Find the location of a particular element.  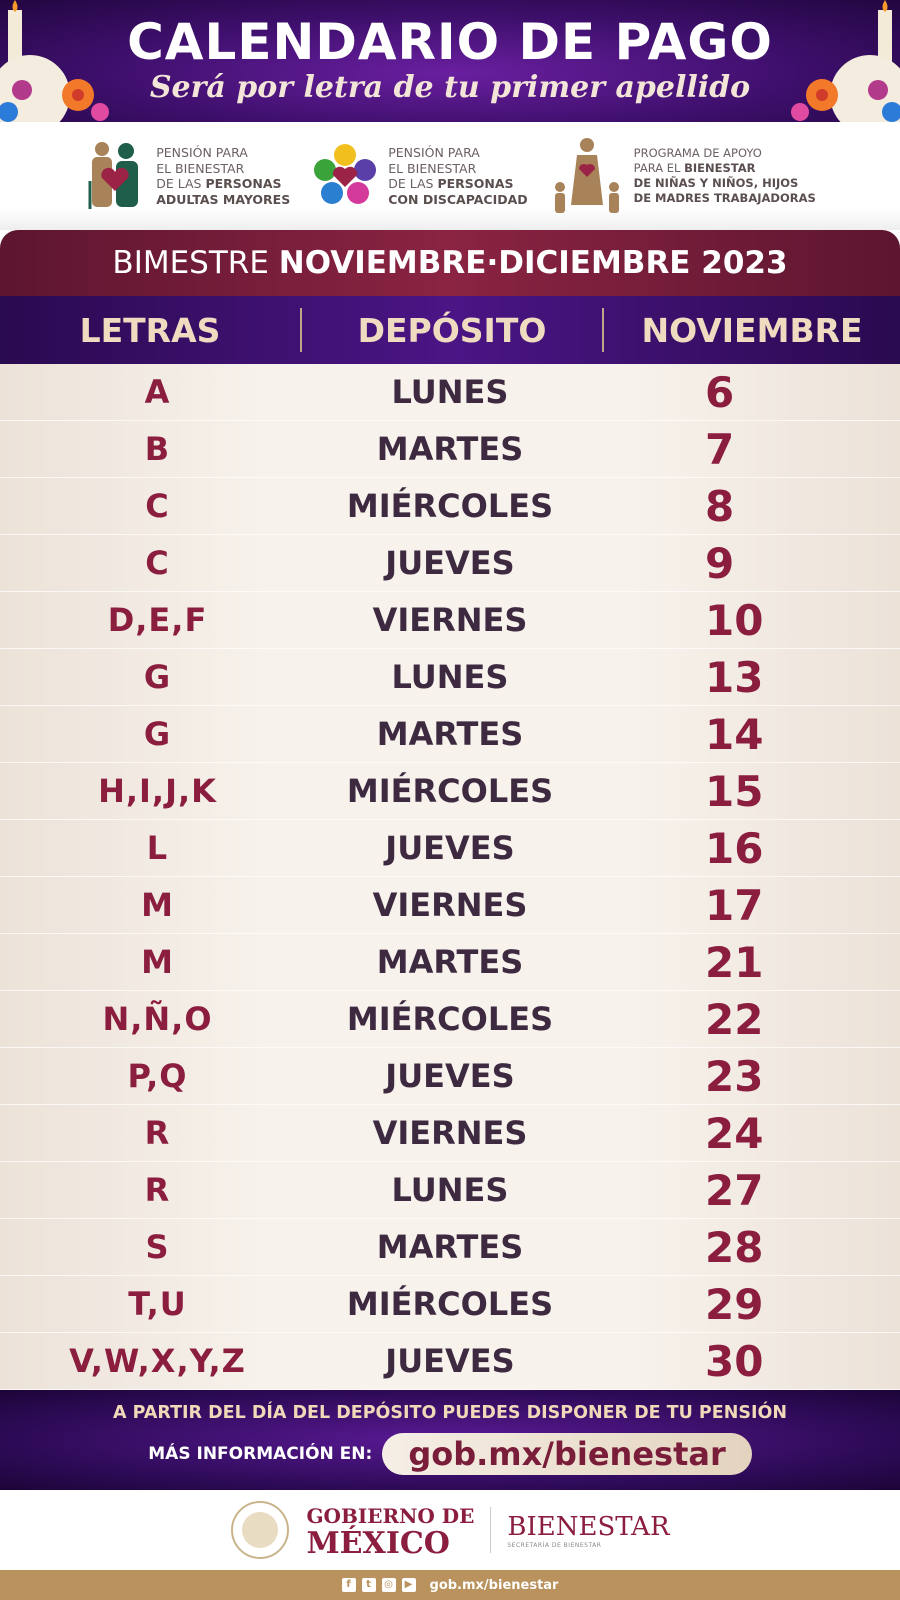

table-row: N,Ñ,O MIÉRCOLES 22 is located at coordinates (450, 1019).